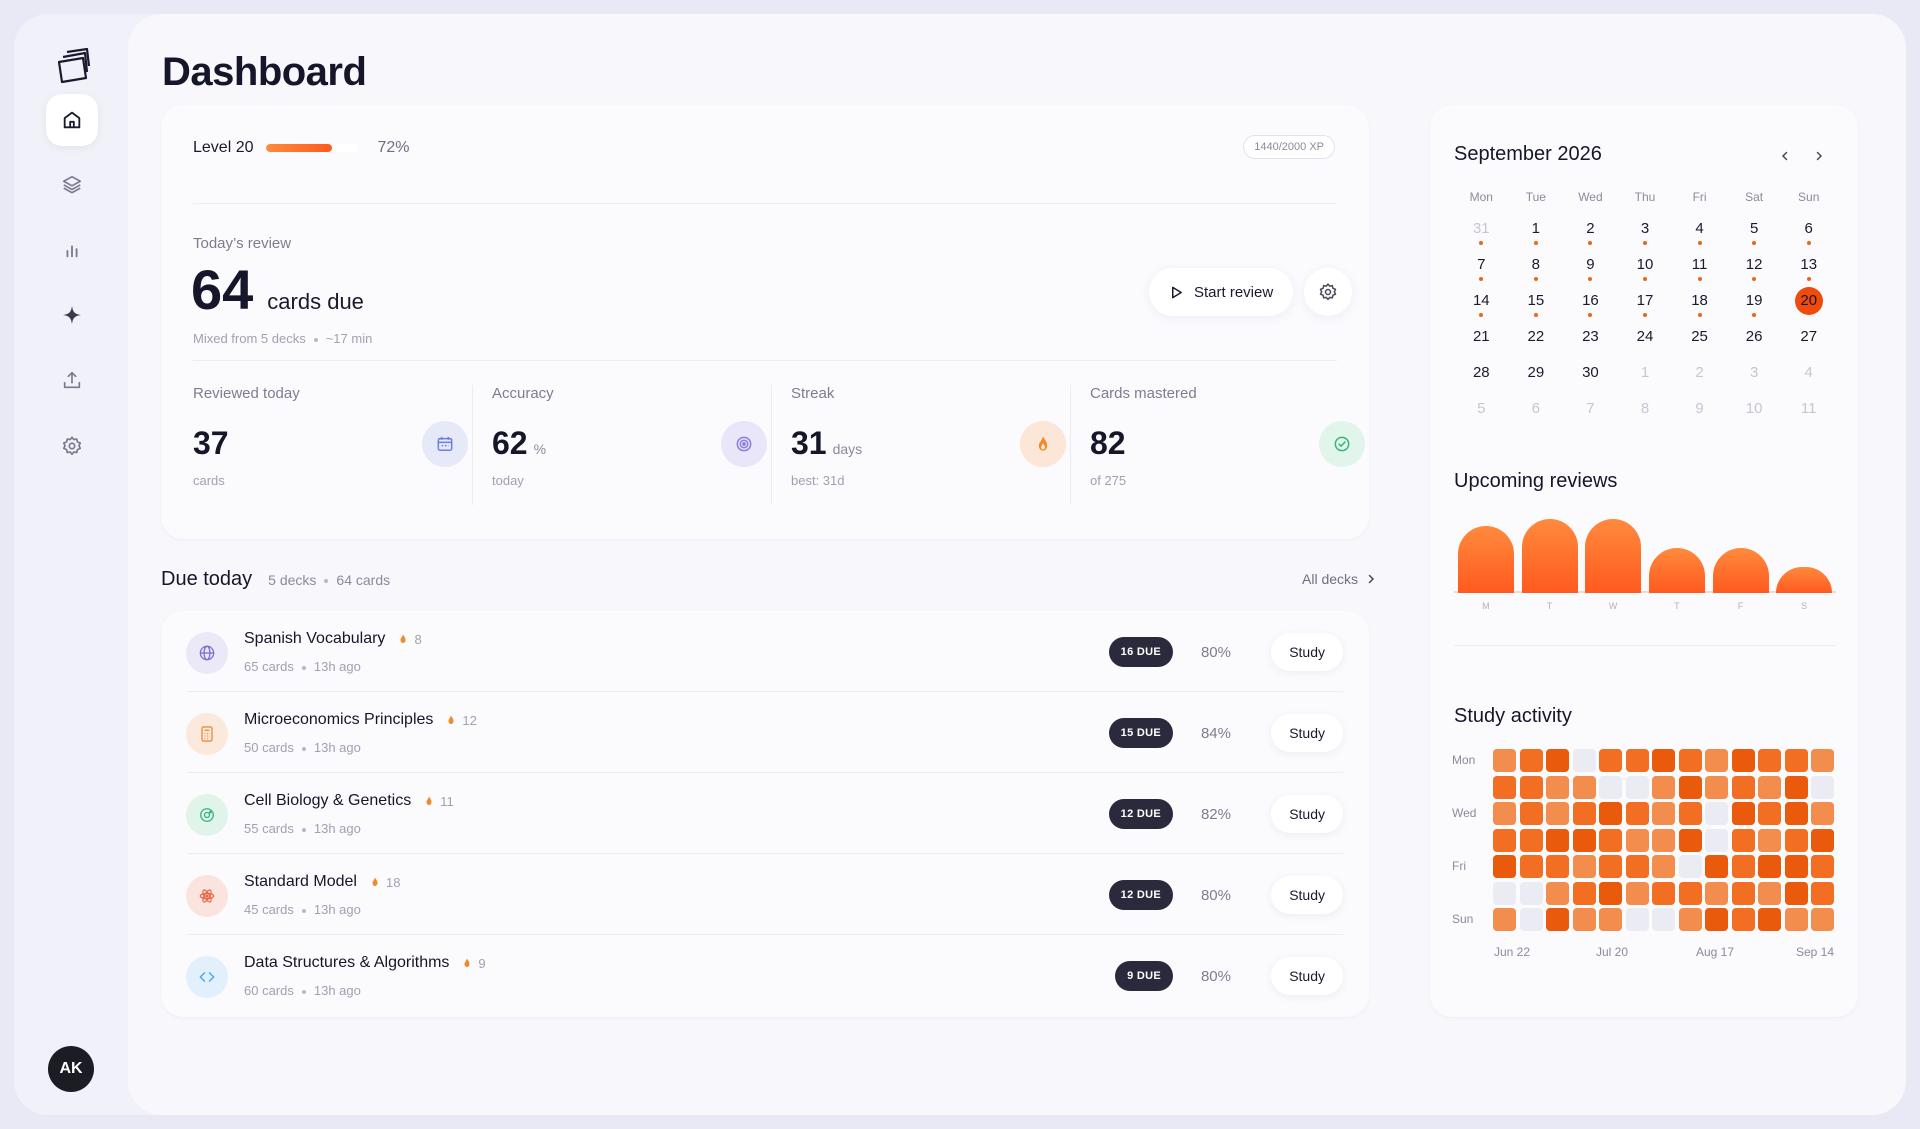 The height and width of the screenshot is (1129, 1920). What do you see at coordinates (1481, 305) in the screenshot?
I see `calendar-day: 14` at bounding box center [1481, 305].